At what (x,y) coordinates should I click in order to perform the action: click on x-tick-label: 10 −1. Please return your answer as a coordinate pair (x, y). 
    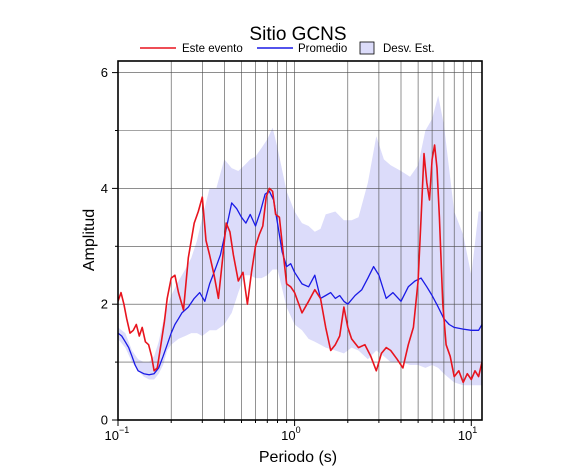
    Looking at the image, I should click on (117, 434).